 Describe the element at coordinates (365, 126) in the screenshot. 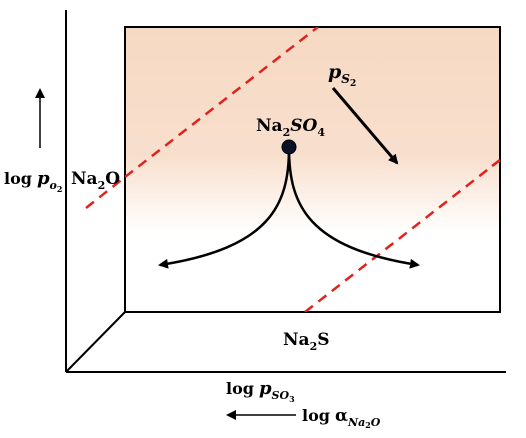

I see `ps2-direction-arrow` at that location.